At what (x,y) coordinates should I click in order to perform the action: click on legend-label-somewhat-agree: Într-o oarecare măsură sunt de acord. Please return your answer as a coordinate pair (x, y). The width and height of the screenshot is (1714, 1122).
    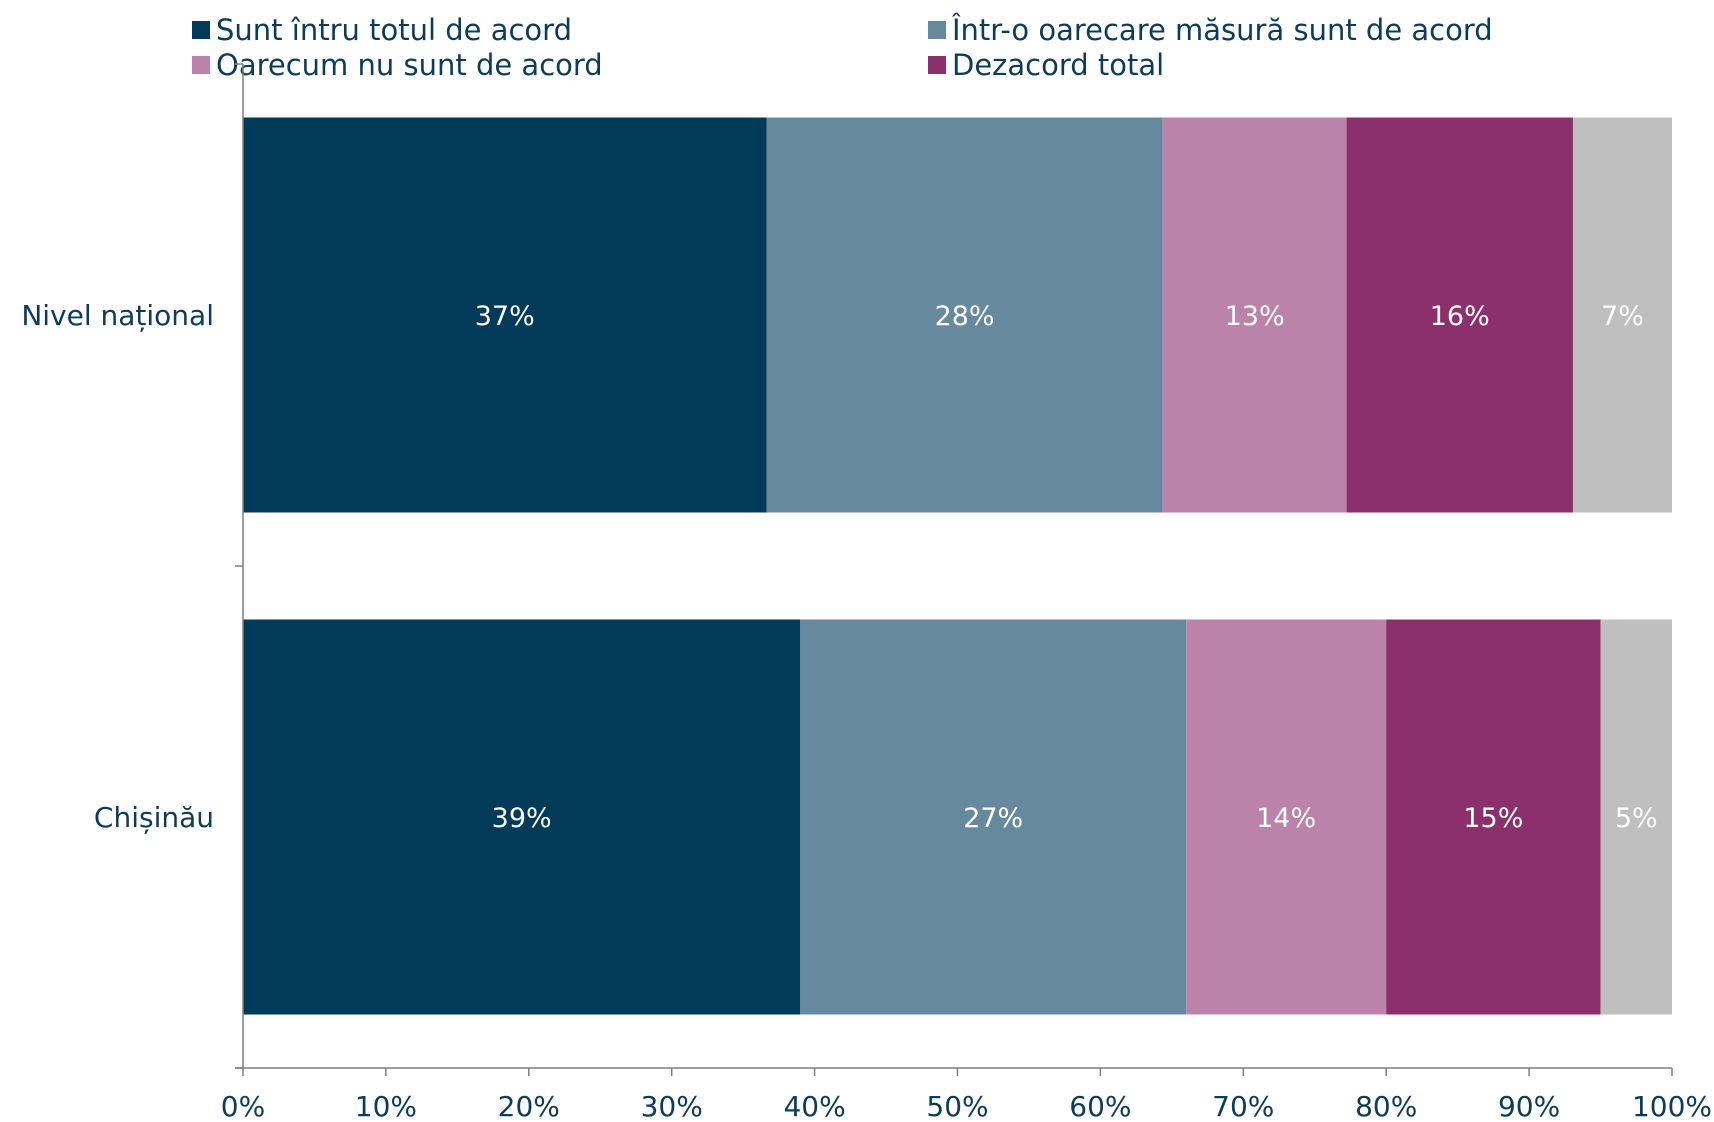
    Looking at the image, I should click on (1222, 30).